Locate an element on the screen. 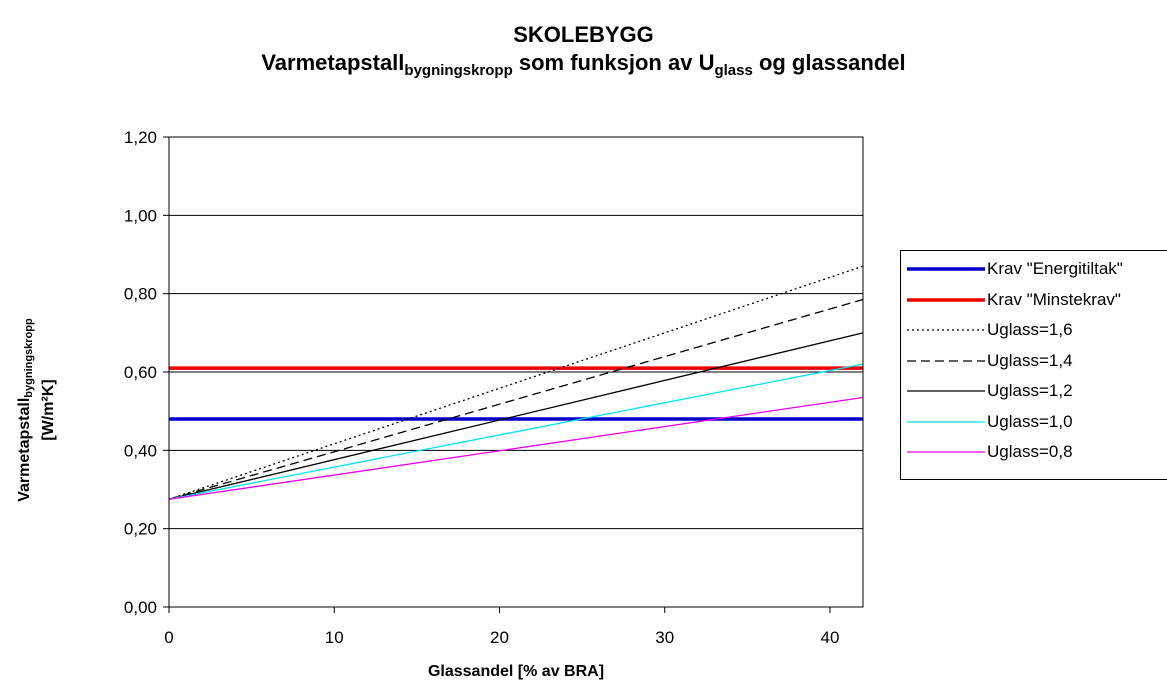 This screenshot has width=1167, height=690. y-tick-label: 0,00 is located at coordinates (140, 607).